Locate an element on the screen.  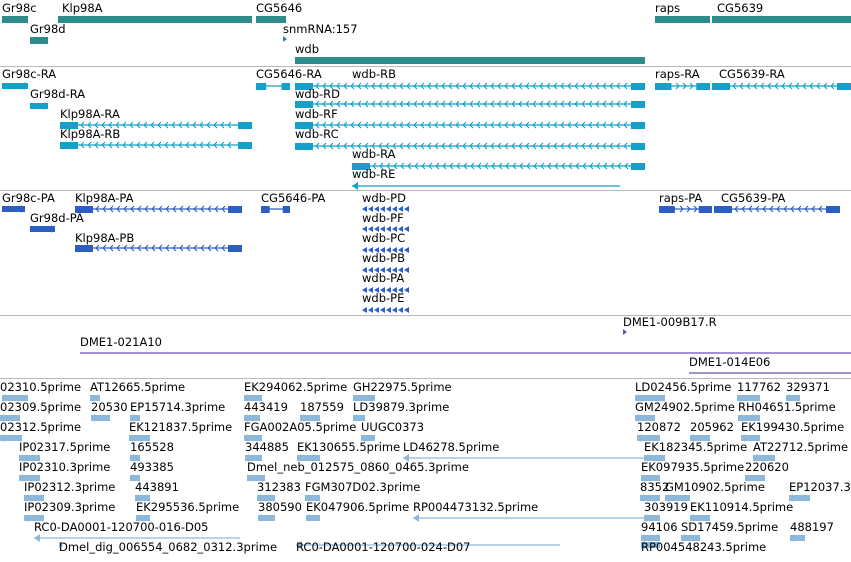
est-feature: 02312.5prime is located at coordinates (40, 431).